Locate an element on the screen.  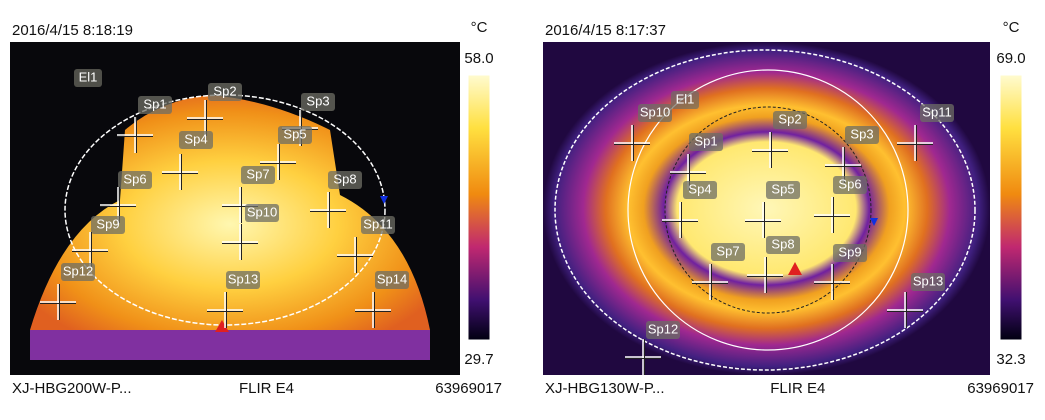
serial: 63969017 is located at coordinates (1000, 388).